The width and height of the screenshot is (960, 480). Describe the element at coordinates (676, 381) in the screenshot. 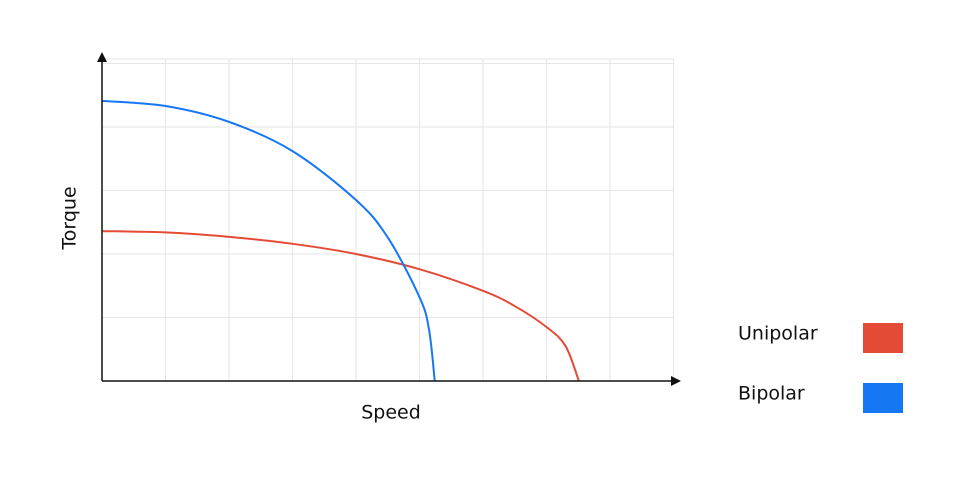

I see `x-axis-arrow` at that location.